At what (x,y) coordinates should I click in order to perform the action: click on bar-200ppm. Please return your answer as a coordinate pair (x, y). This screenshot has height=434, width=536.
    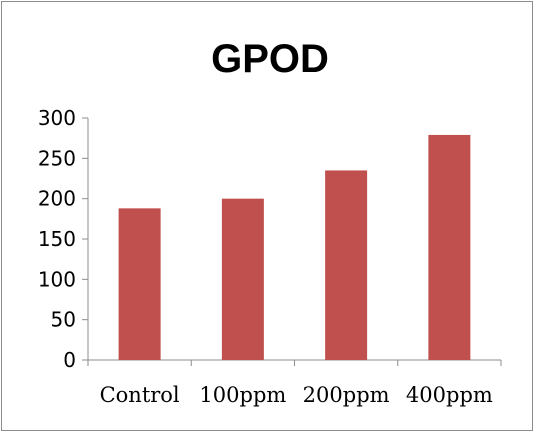
    Looking at the image, I should click on (346, 265).